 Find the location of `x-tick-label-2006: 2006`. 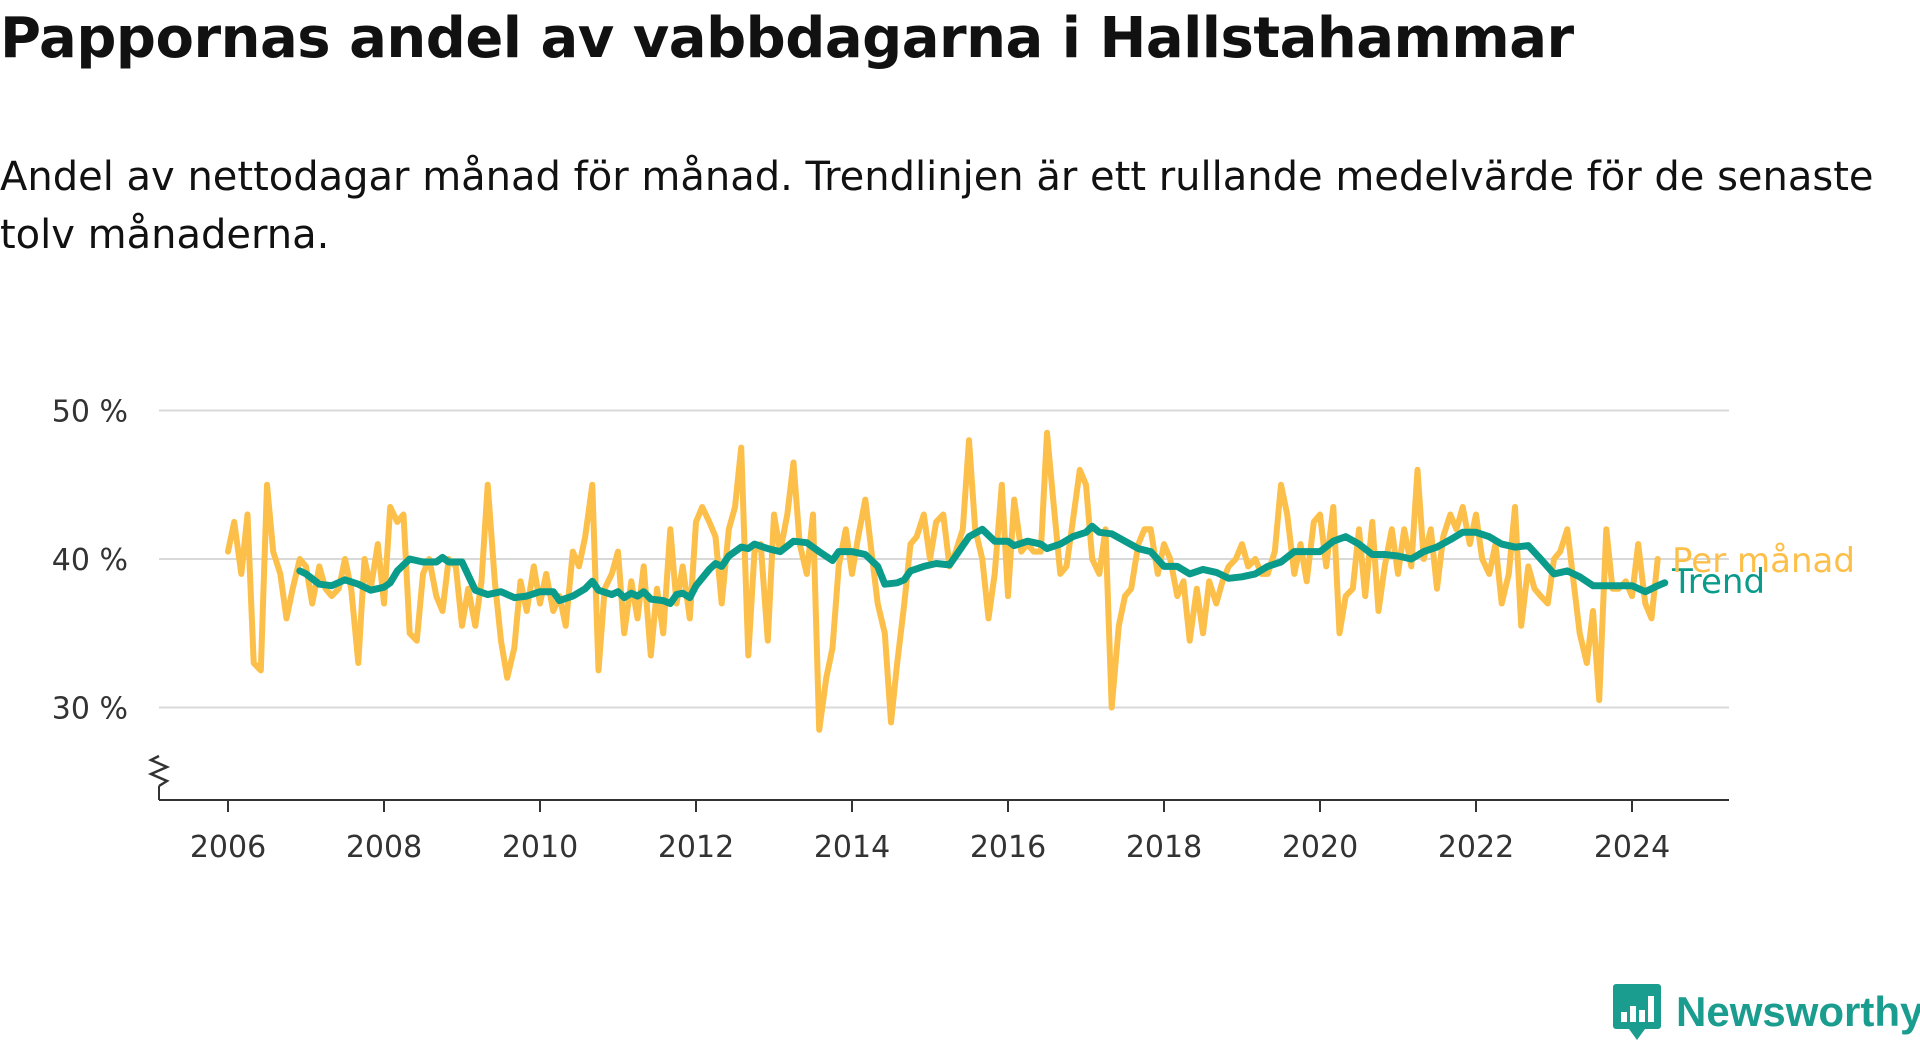

x-tick-label-2006: 2006 is located at coordinates (228, 847).